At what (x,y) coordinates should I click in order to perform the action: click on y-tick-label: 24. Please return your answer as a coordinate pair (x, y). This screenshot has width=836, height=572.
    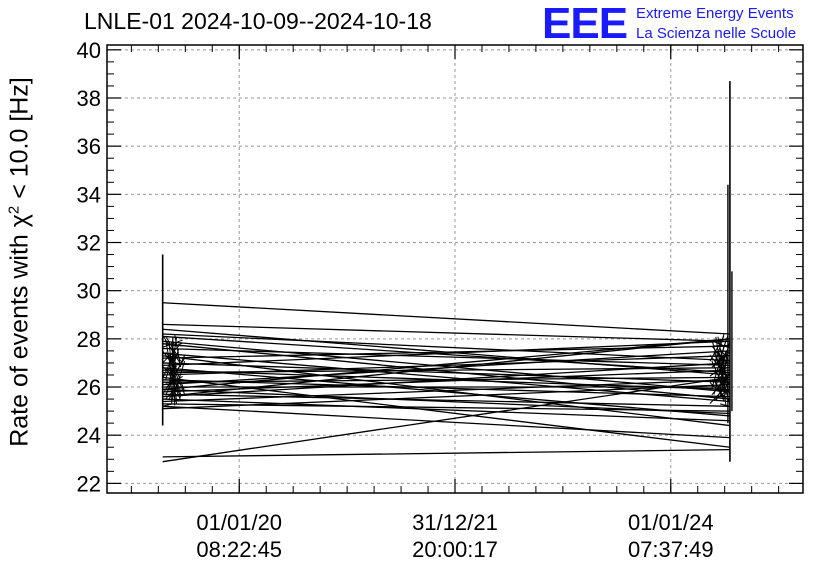
    Looking at the image, I should click on (89, 435).